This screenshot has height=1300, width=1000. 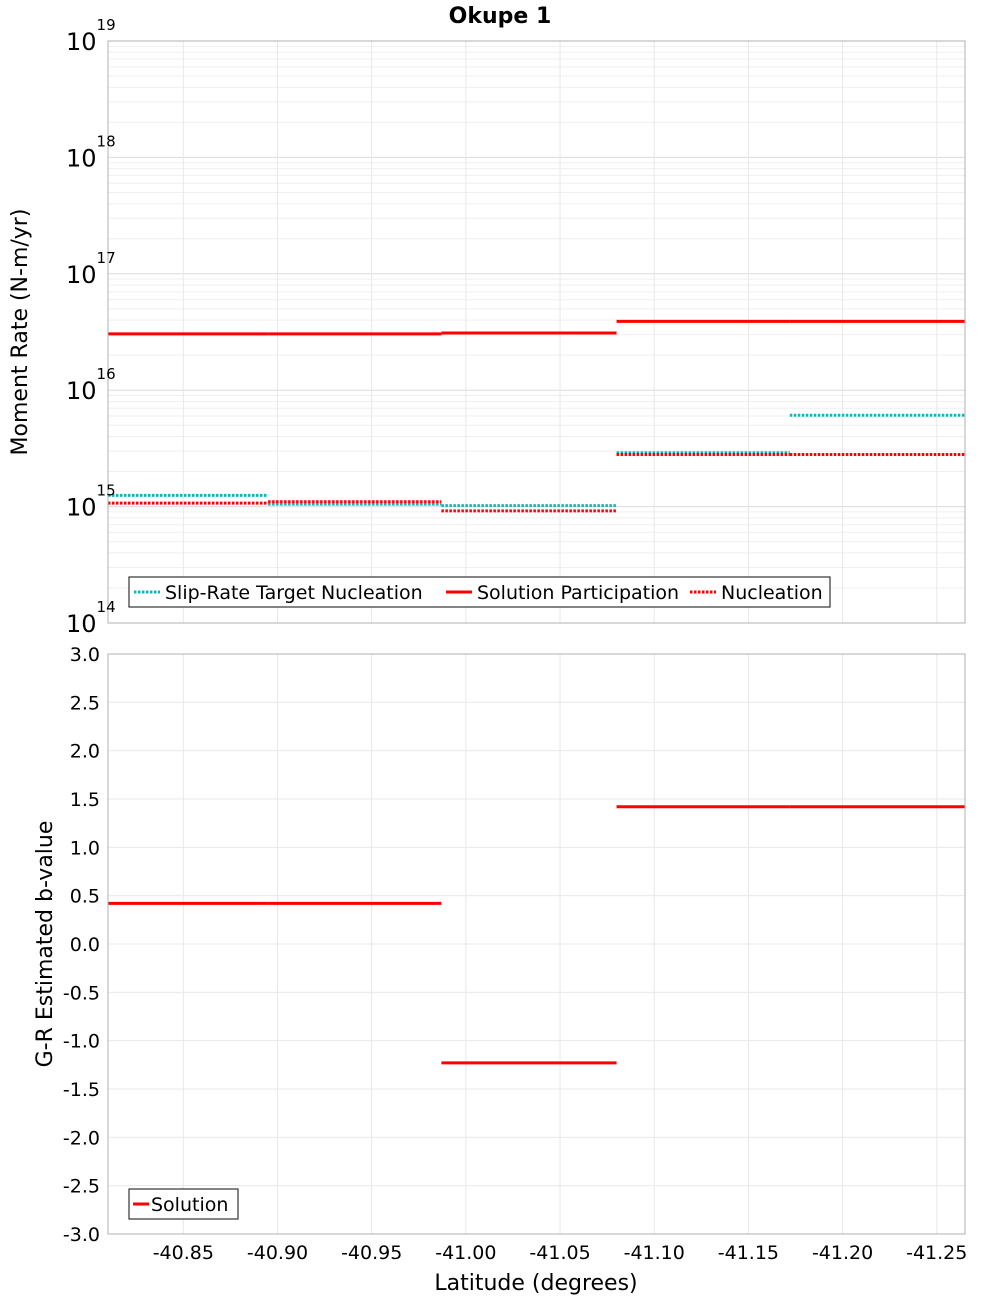 I want to click on bottom-y-tick-label: -2.5, so click(x=81, y=1187).